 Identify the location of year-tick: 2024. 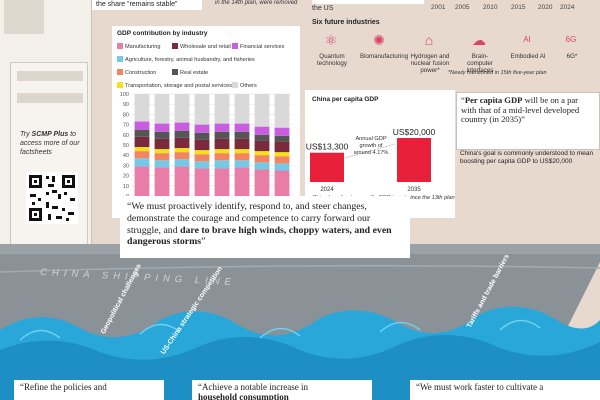
(567, 7).